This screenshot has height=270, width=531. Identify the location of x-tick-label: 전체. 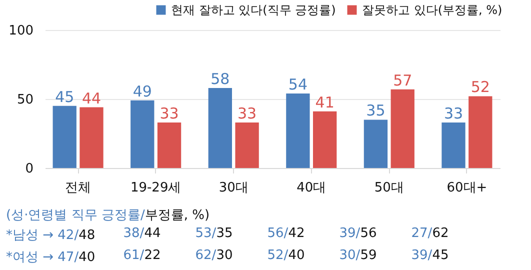
(78, 188).